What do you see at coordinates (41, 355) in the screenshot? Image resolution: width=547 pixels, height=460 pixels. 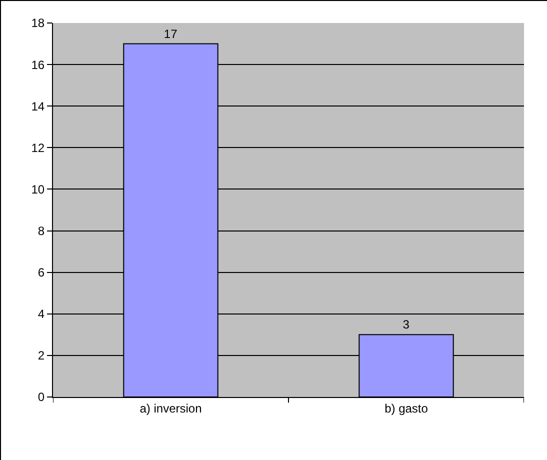 I see `y-tick-label: 2` at bounding box center [41, 355].